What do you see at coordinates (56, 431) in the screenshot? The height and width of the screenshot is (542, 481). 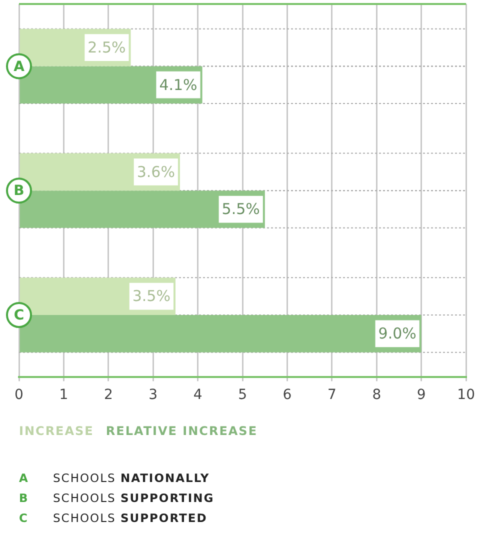 I see `text: INCREASE` at bounding box center [56, 431].